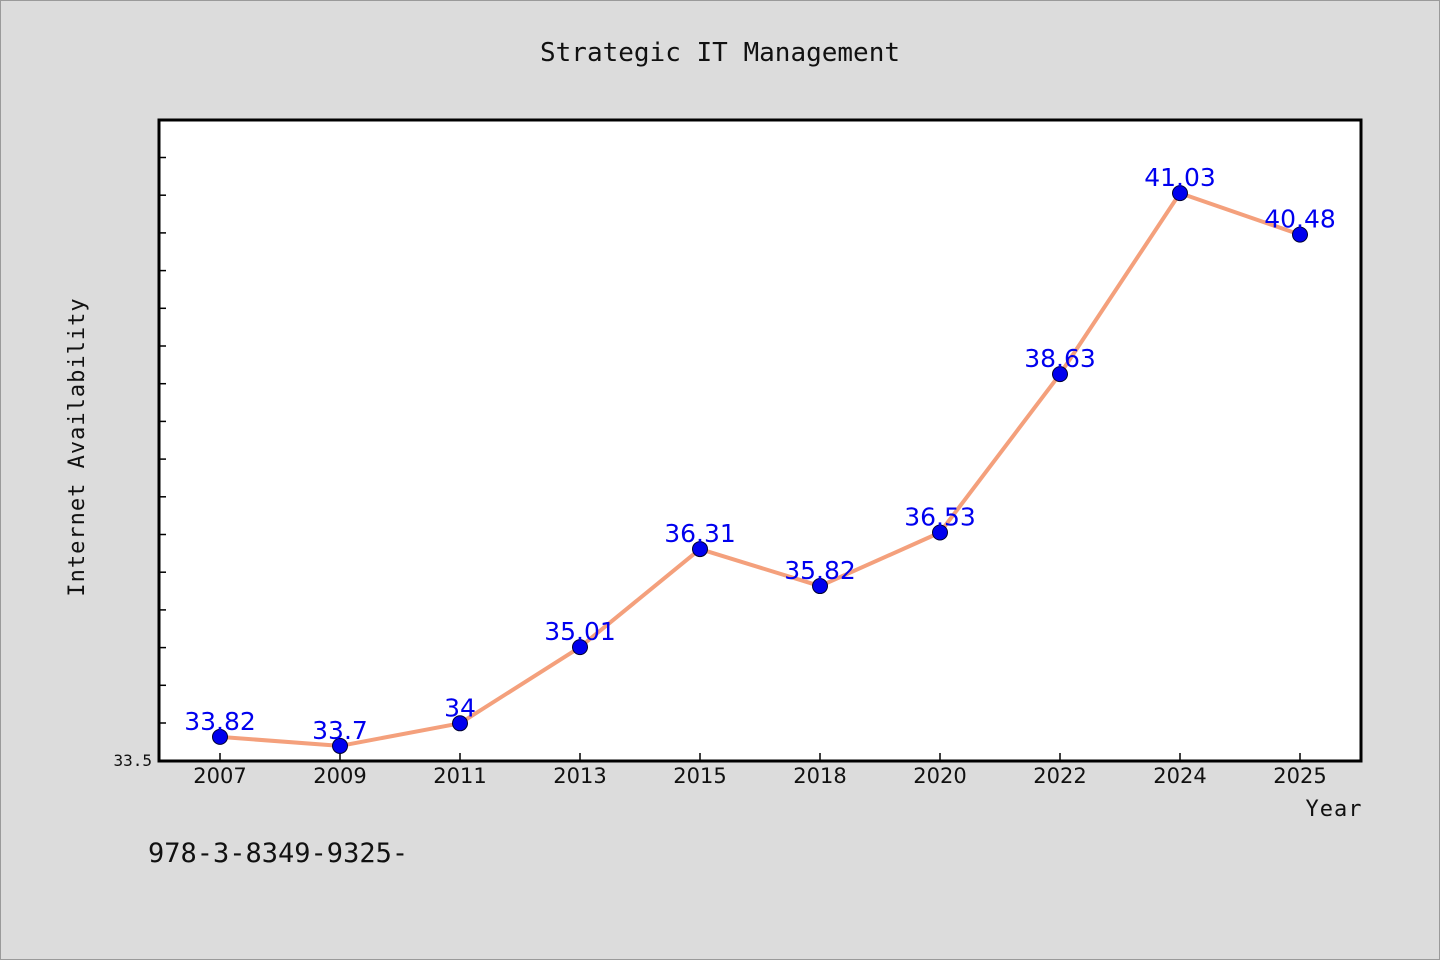 This screenshot has width=1440, height=960. What do you see at coordinates (340, 730) in the screenshot?
I see `data-label: 33.7` at bounding box center [340, 730].